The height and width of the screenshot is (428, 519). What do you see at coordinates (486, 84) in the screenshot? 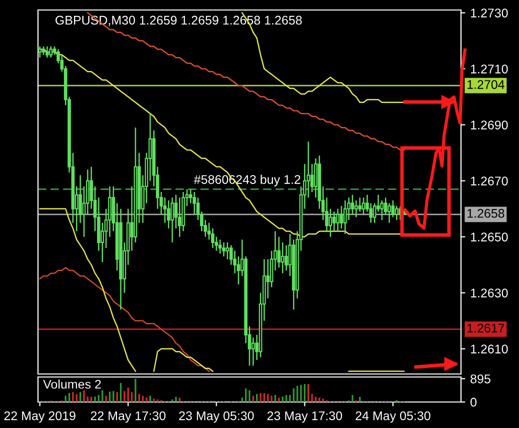
I see `ref-line-label: 1.2704` at bounding box center [486, 84].